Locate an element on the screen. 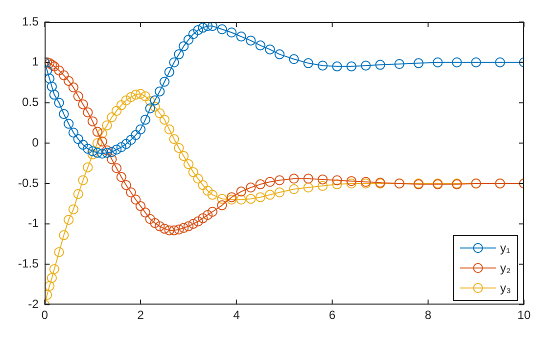 This screenshot has width=560, height=337. x-tick-label: 2 is located at coordinates (140, 315).